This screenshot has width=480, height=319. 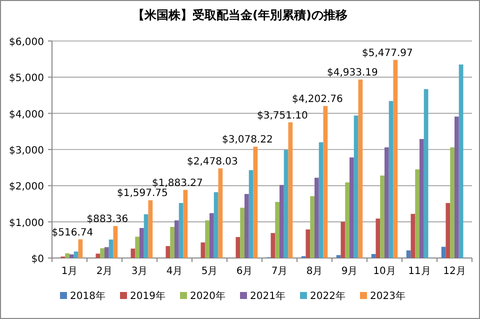 What do you see at coordinates (26, 42) in the screenshot?
I see `y-tick-label: $6,000` at bounding box center [26, 42].